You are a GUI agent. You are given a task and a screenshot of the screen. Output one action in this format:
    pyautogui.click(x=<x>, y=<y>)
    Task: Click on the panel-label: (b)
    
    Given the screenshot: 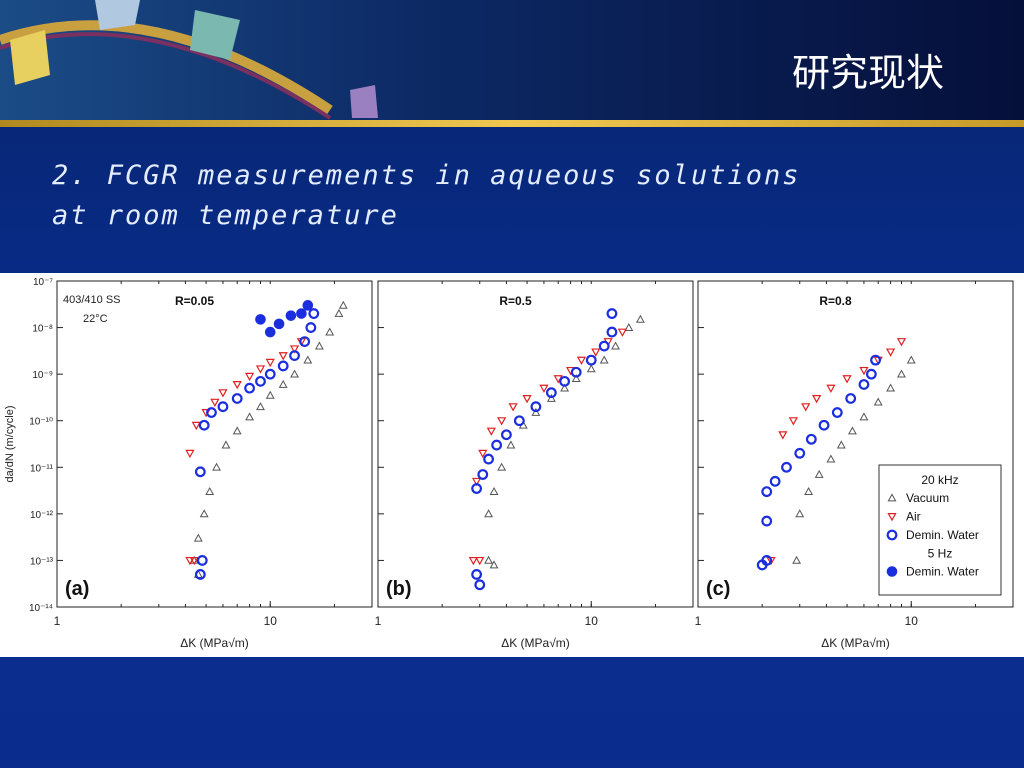 What is the action you would take?
    pyautogui.click(x=399, y=589)
    